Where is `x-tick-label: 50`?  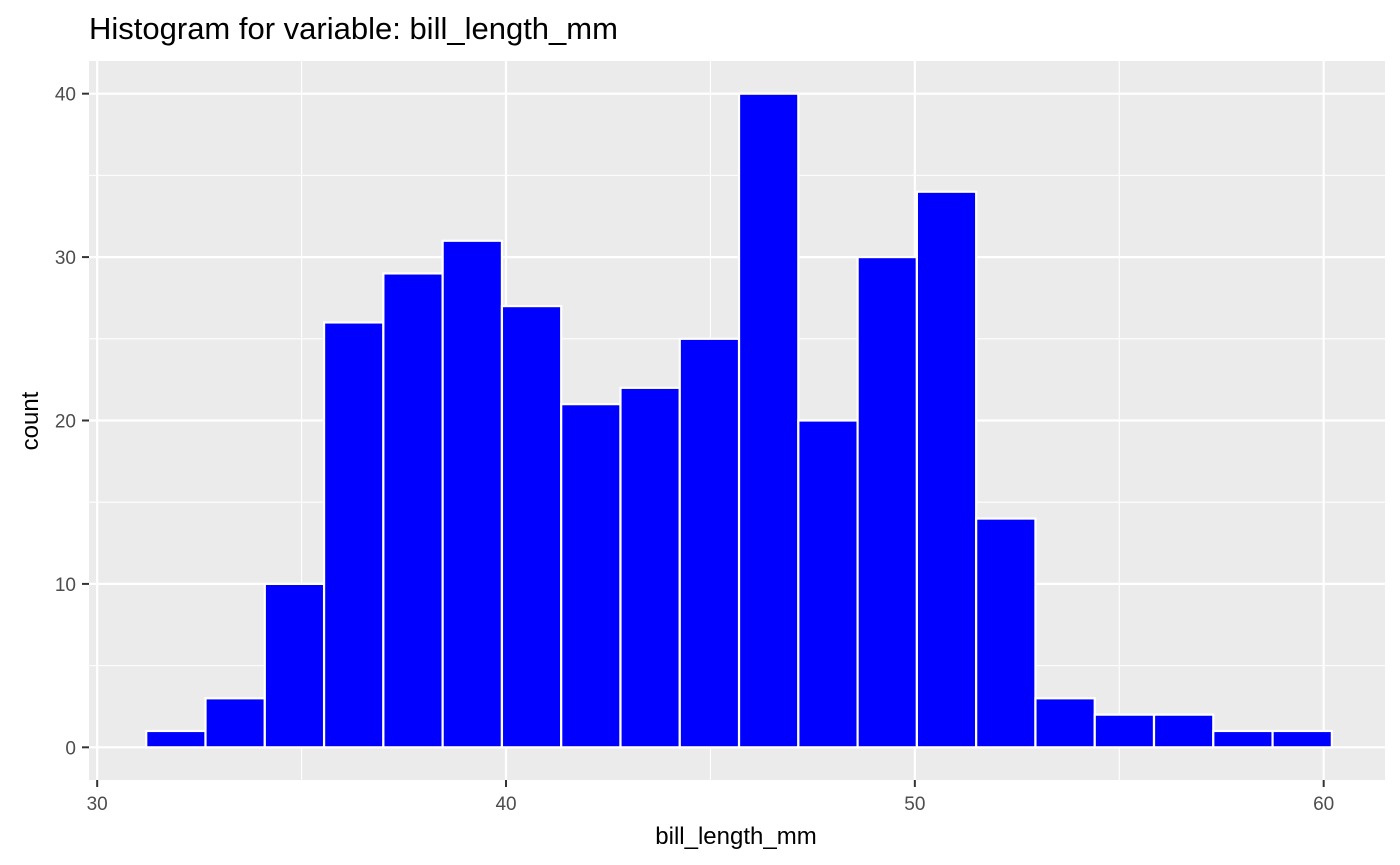
x-tick-label: 50 is located at coordinates (914, 804).